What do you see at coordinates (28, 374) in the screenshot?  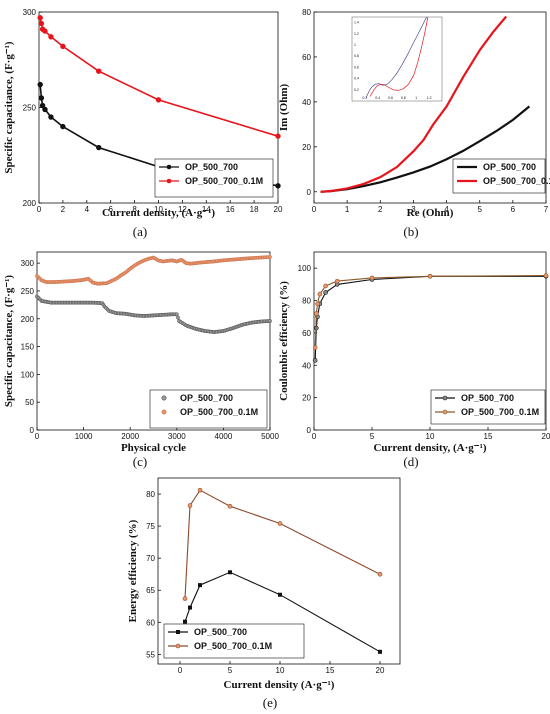 I see `y-tick-label: 100` at bounding box center [28, 374].